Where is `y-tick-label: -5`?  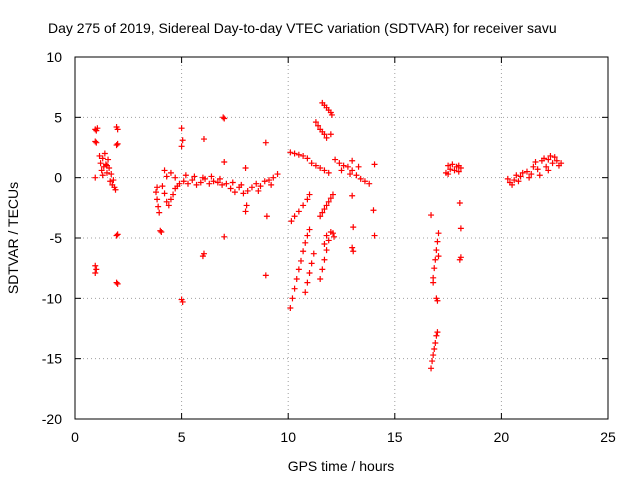 y-tick-label: -5 is located at coordinates (56, 238).